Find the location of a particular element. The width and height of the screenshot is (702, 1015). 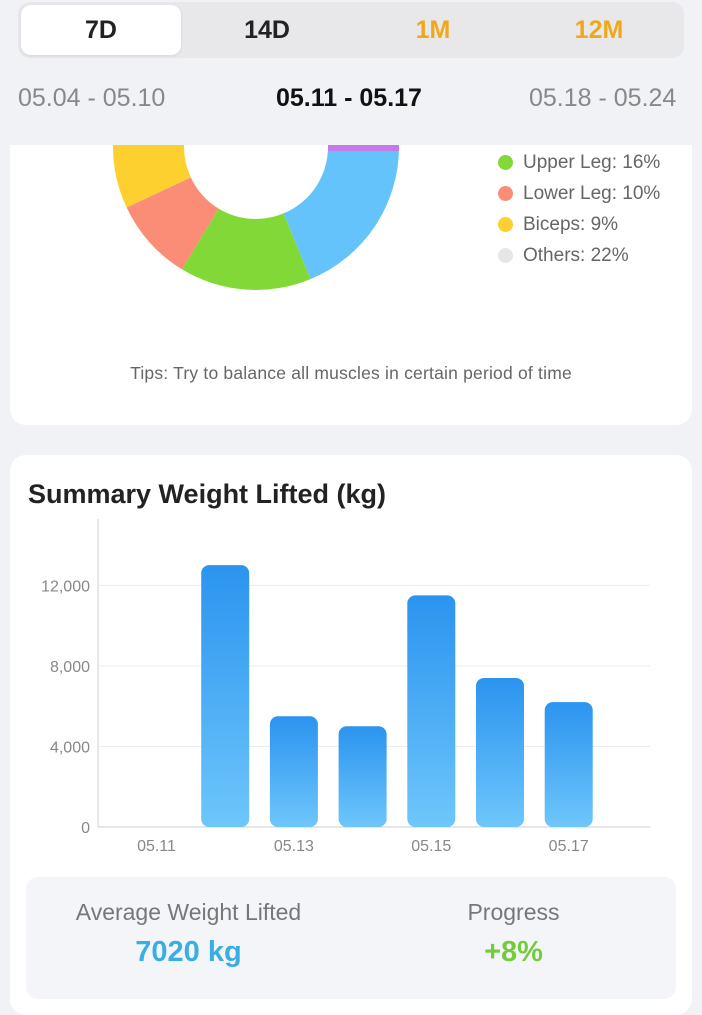

prev-week-button: 05.04 - 05.10 is located at coordinates (92, 98).